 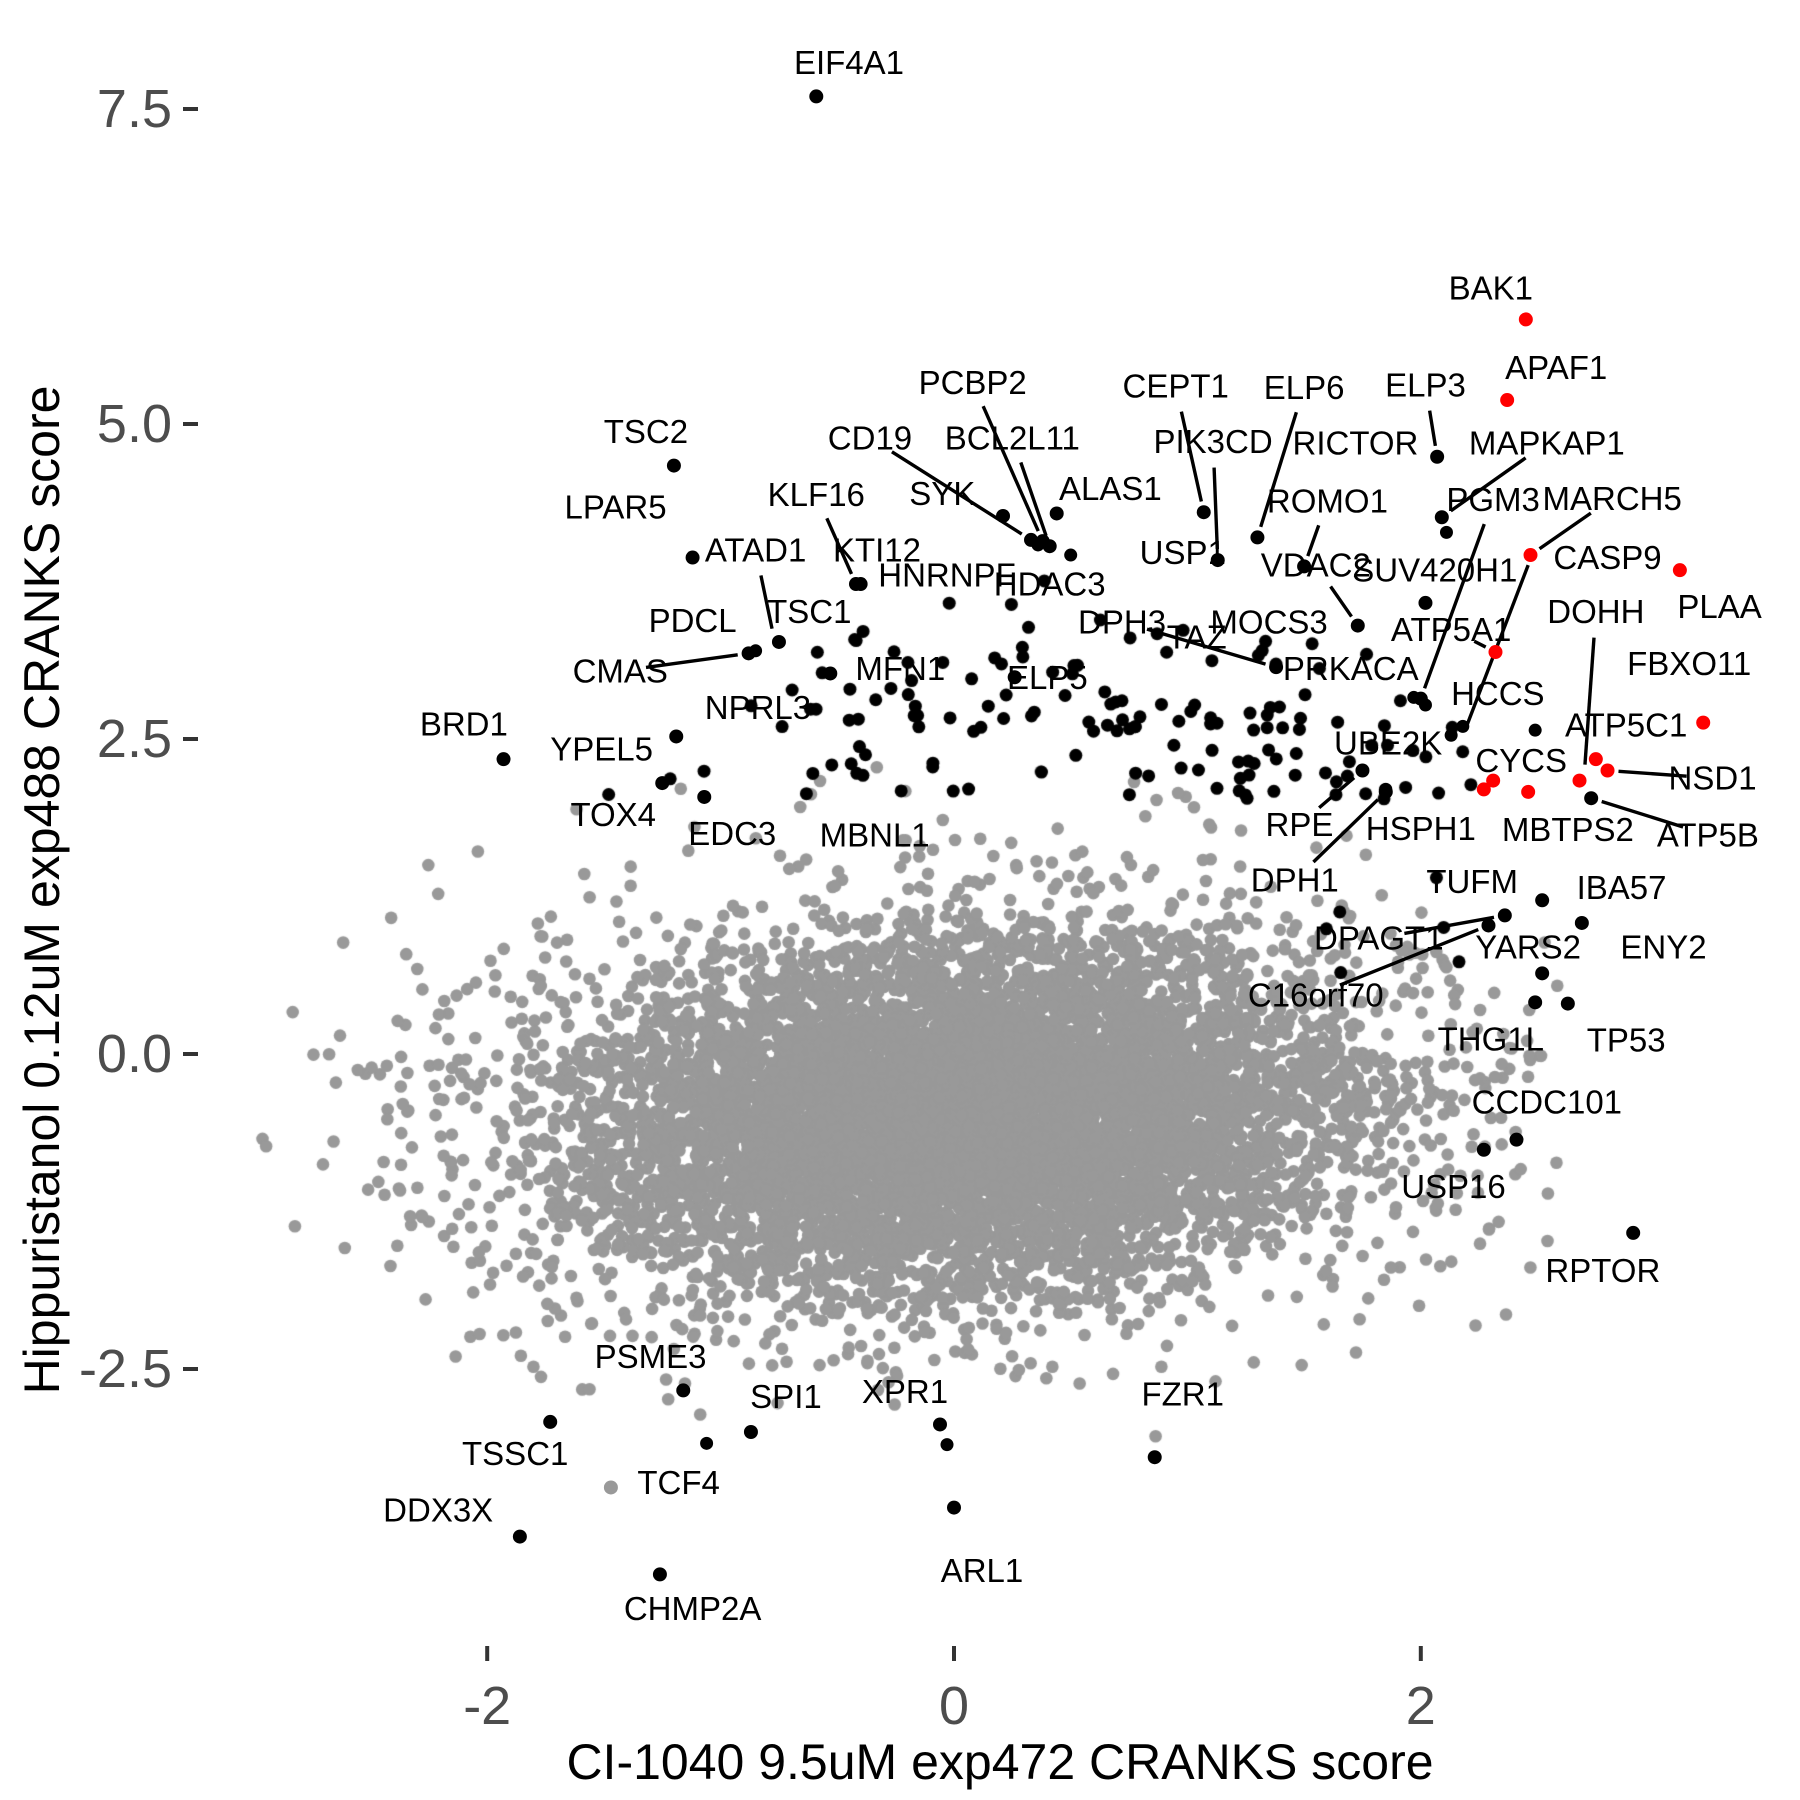 What do you see at coordinates (692, 557) in the screenshot?
I see `gene-point-ATAD1` at bounding box center [692, 557].